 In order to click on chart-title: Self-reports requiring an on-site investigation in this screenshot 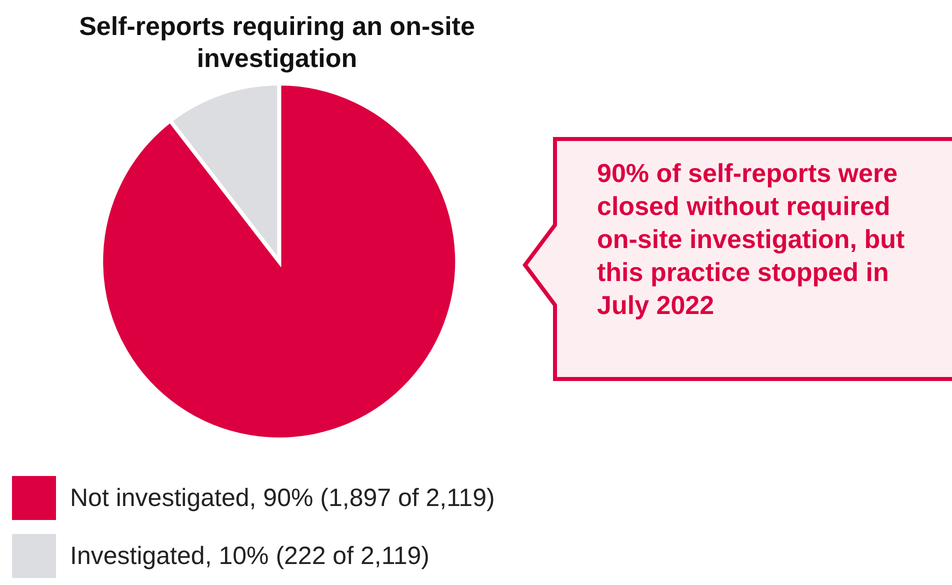, I will do `click(277, 42)`.